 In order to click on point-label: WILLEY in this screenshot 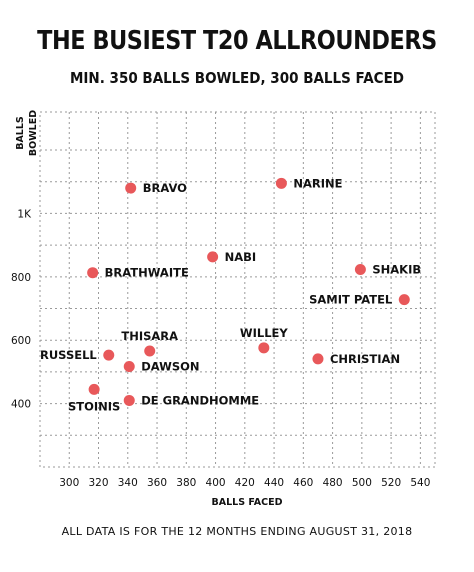, I will do `click(264, 333)`.